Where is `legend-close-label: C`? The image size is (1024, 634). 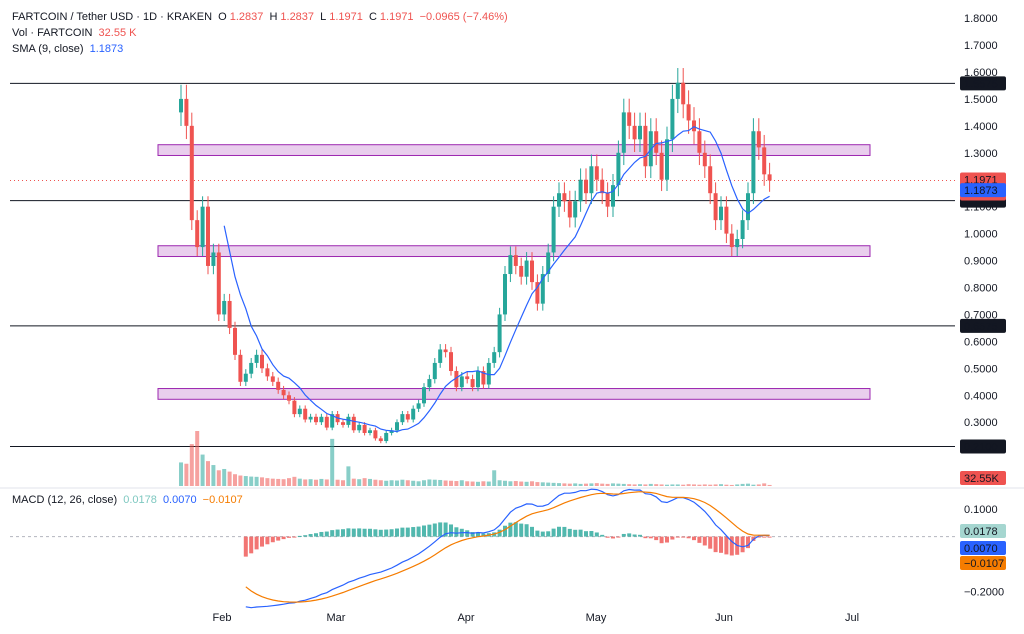 legend-close-label: C is located at coordinates (372, 17).